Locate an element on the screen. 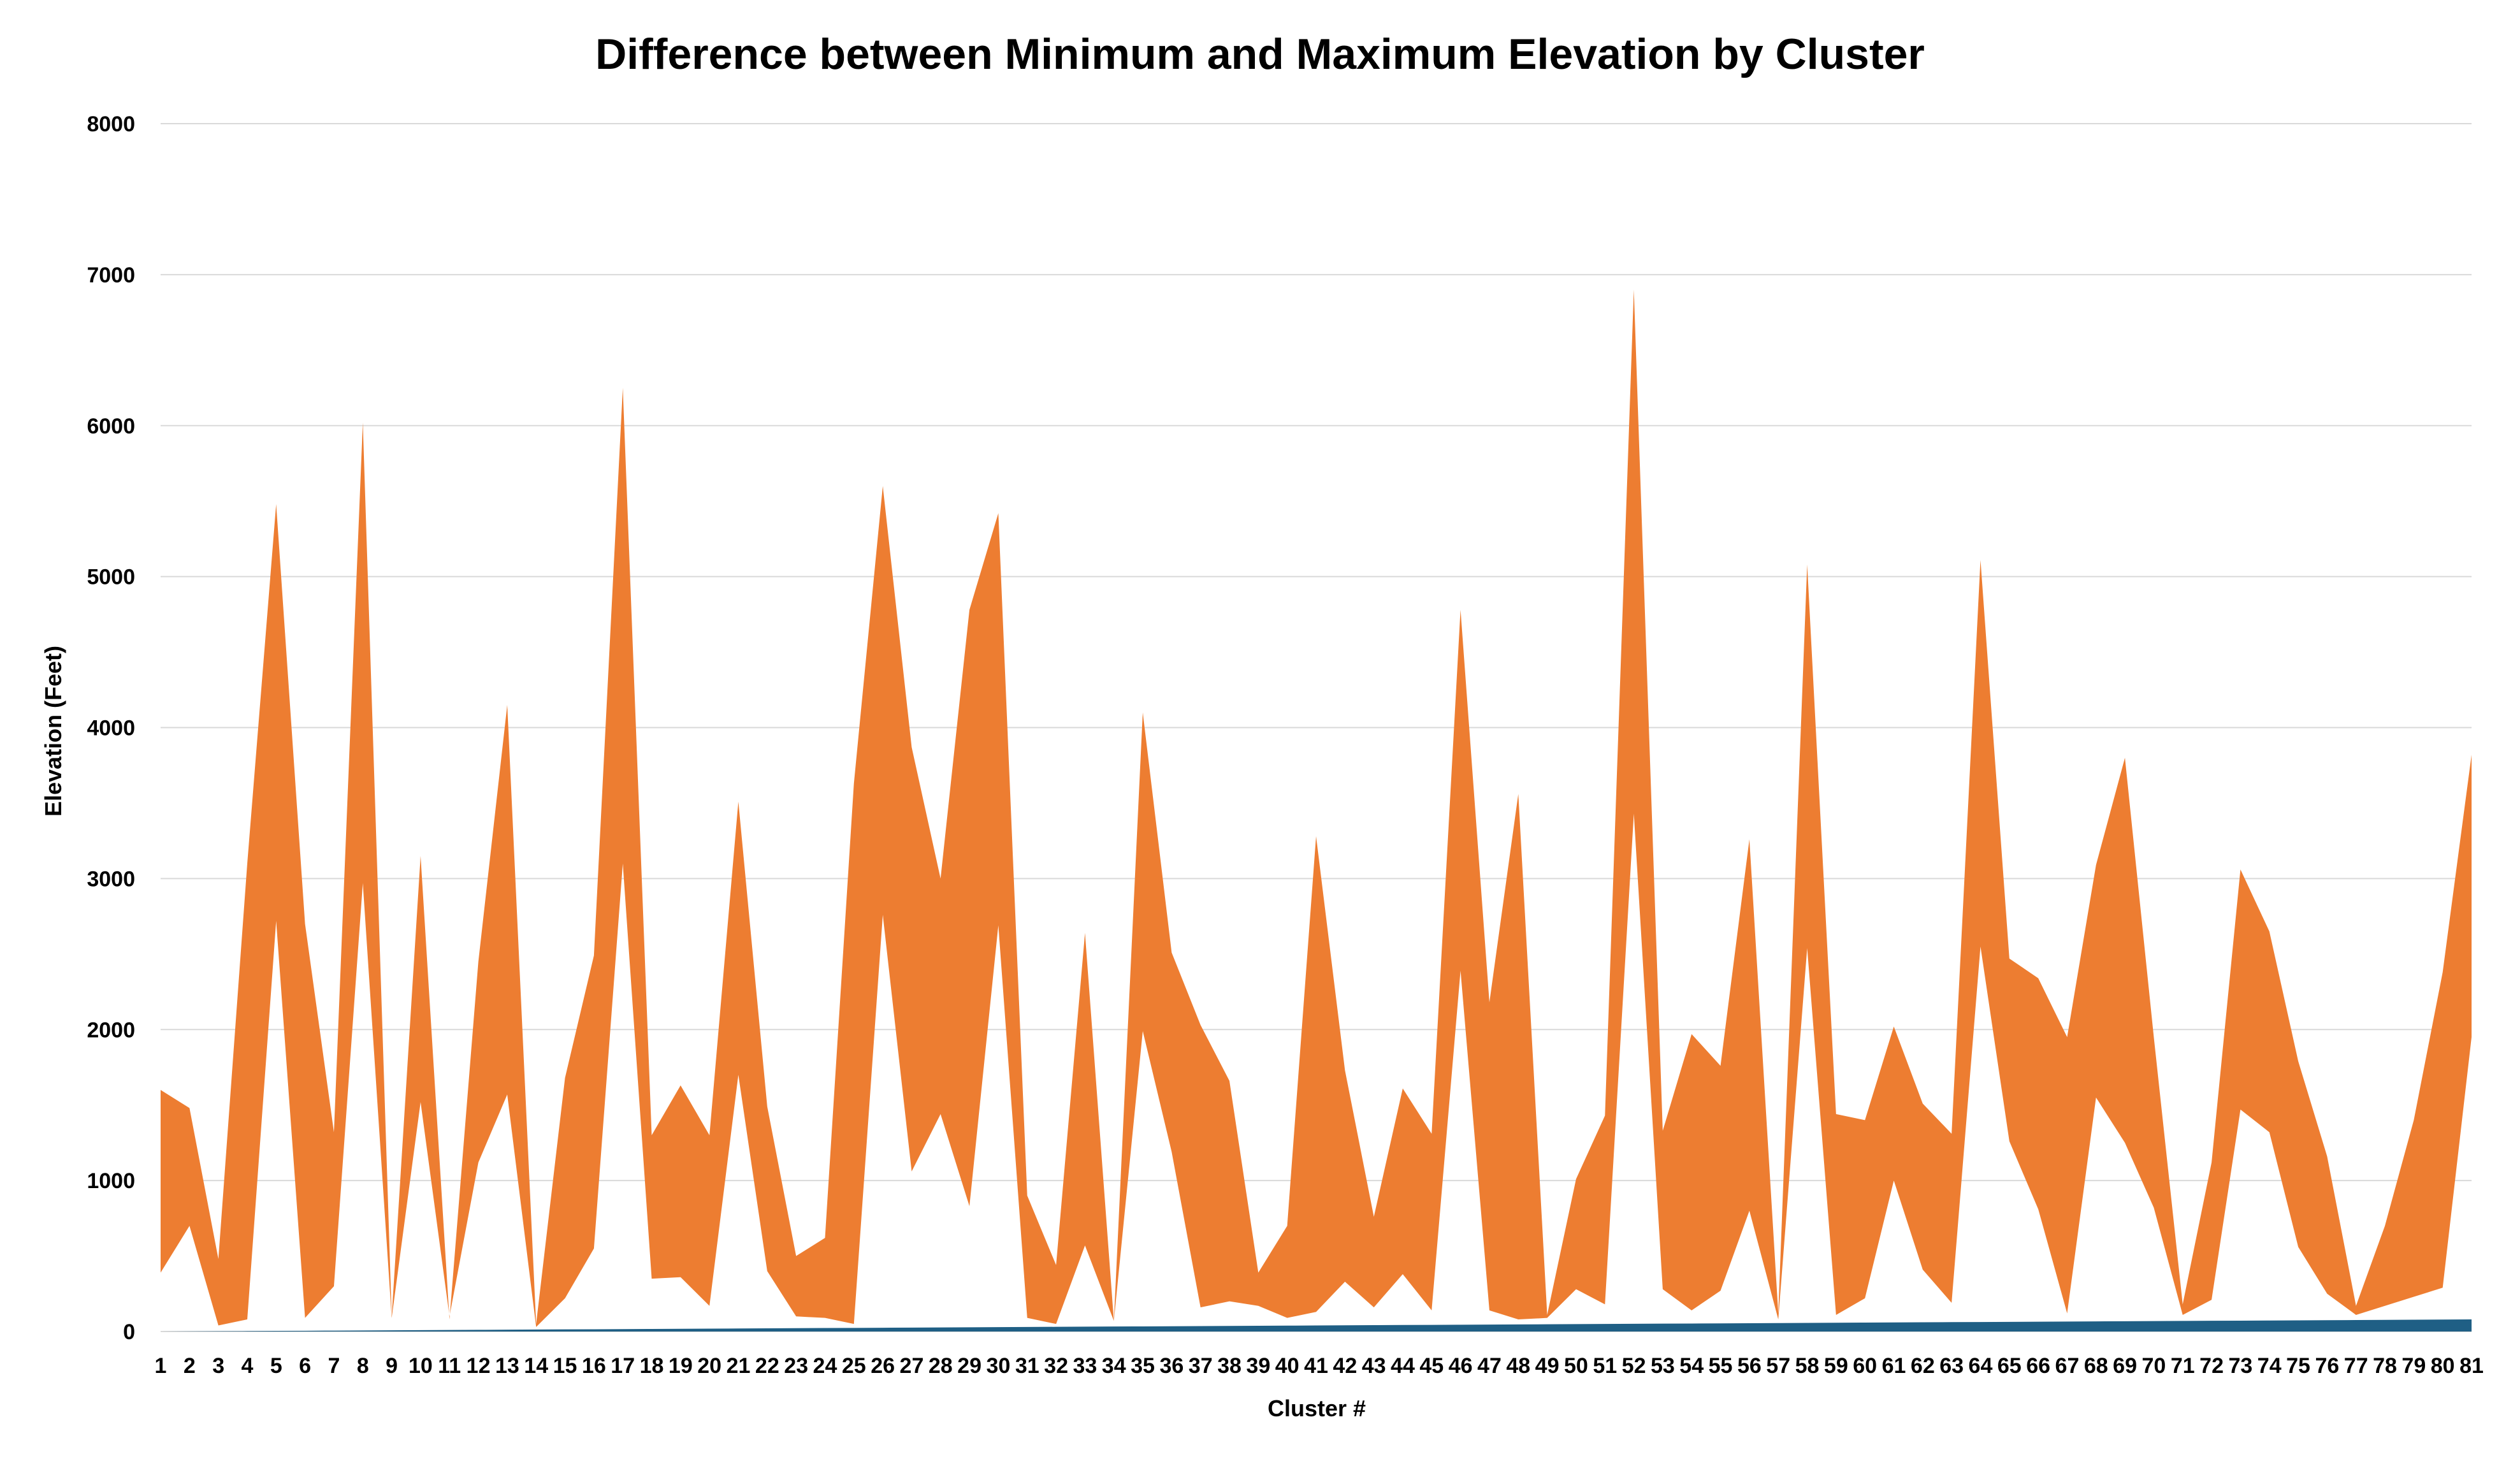 The height and width of the screenshot is (1466, 2520). x-tick-label: 59 is located at coordinates (1836, 1366).